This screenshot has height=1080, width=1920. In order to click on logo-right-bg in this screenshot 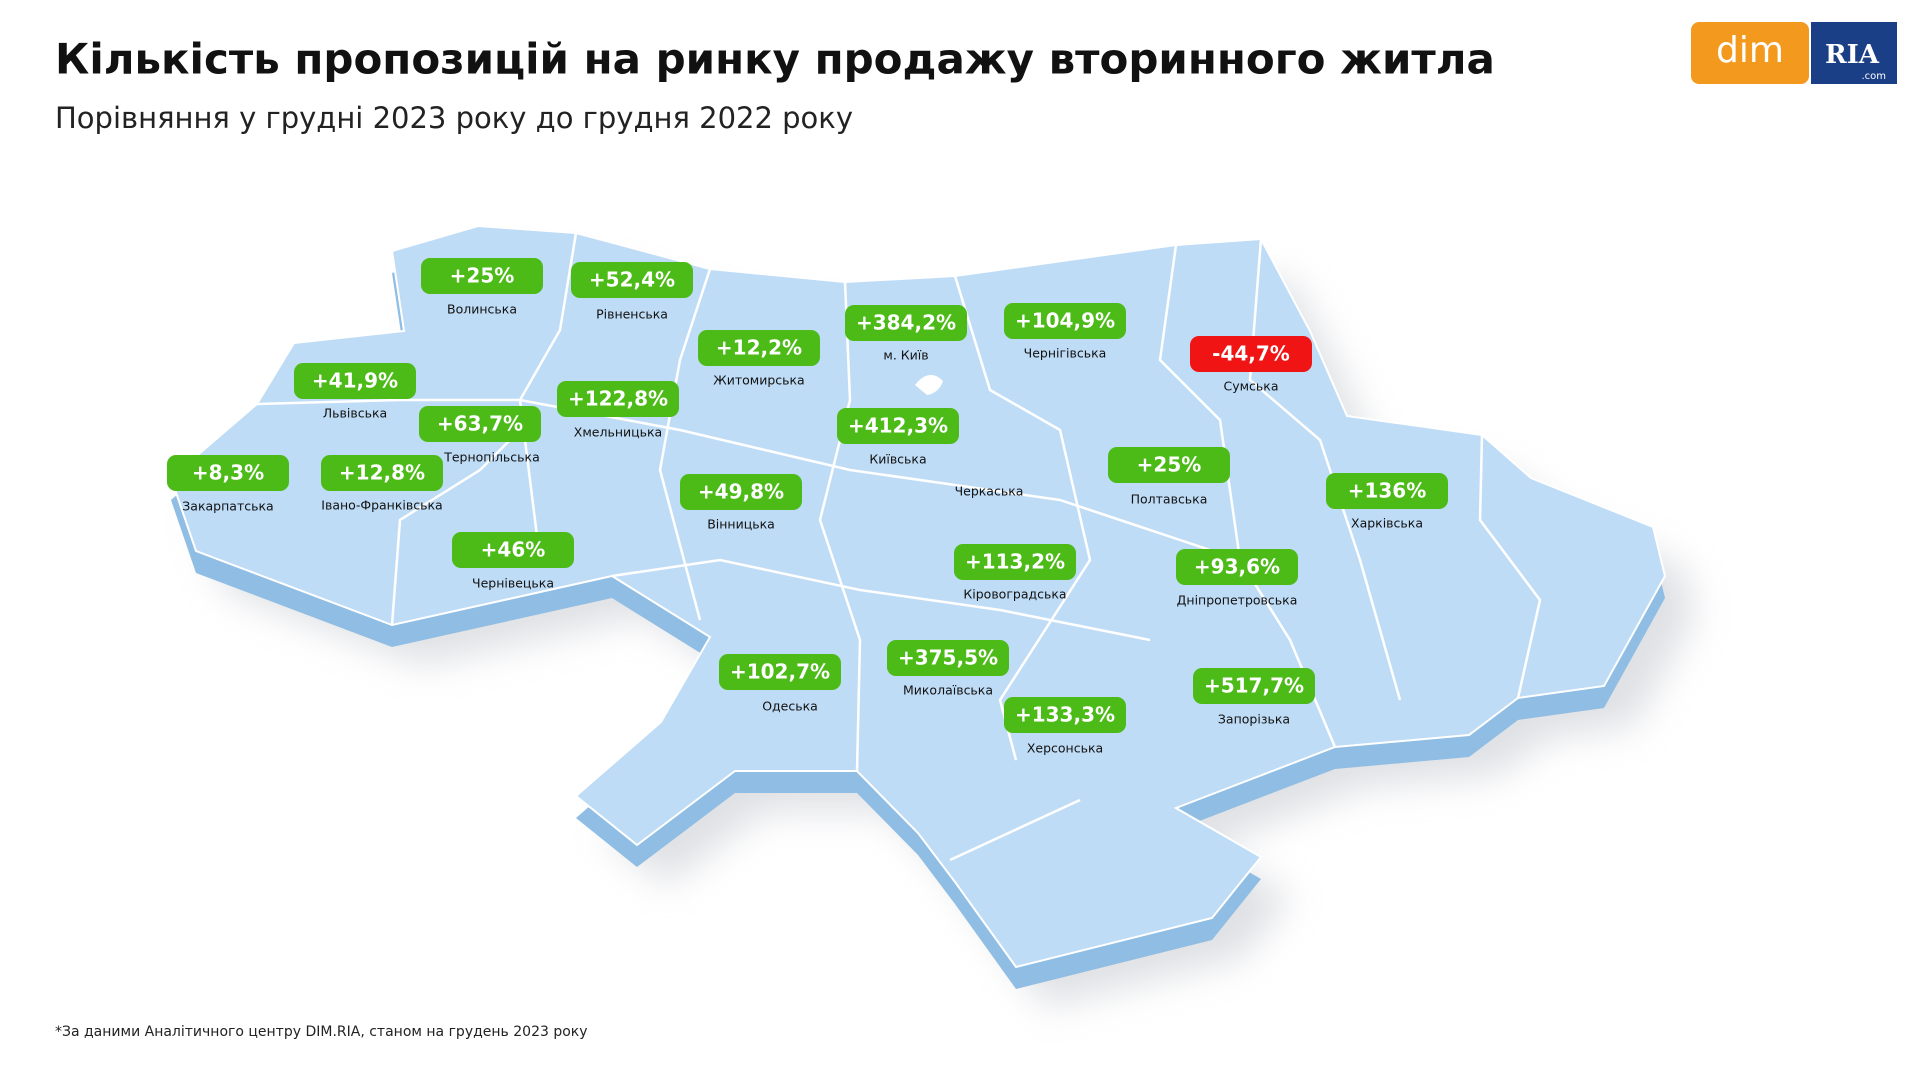, I will do `click(1854, 53)`.